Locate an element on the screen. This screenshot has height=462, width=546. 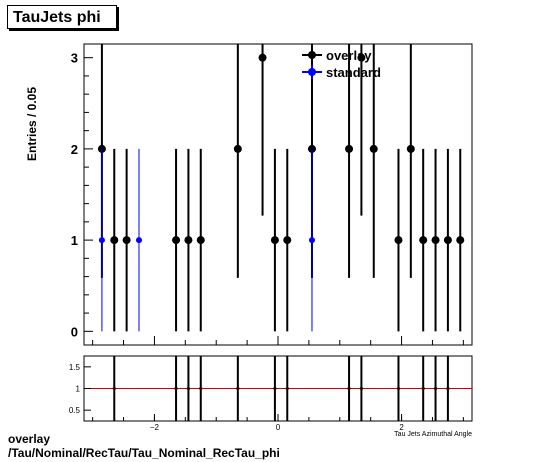
ratio-y-tick-label: 0.5 is located at coordinates (75, 410).